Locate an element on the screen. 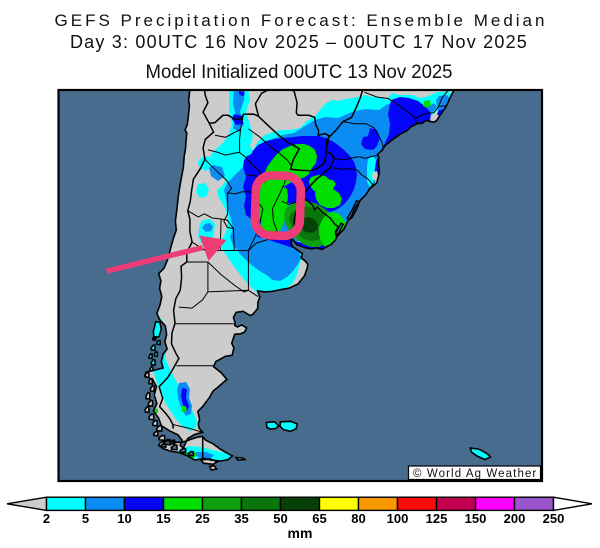 This screenshot has height=548, width=600. svg-text: 50 is located at coordinates (280, 518).